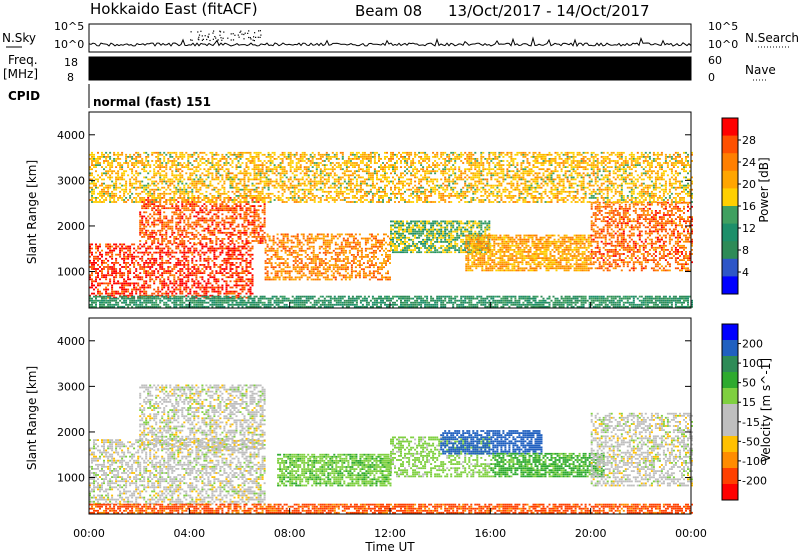 The height and width of the screenshot is (554, 800). I want to click on nsky-strip: N.Sky 10^5 10^0 10^5 10^0 N.Search, so click(400, 36).